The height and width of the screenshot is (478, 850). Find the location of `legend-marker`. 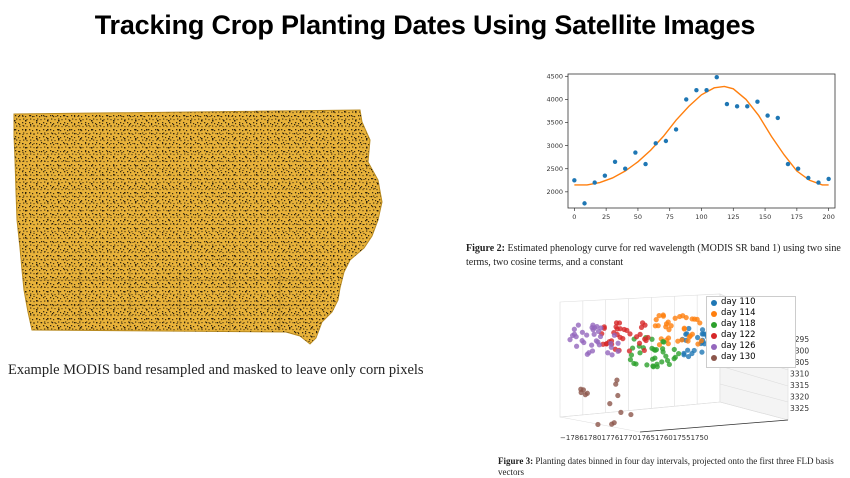

legend-marker is located at coordinates (714, 347).